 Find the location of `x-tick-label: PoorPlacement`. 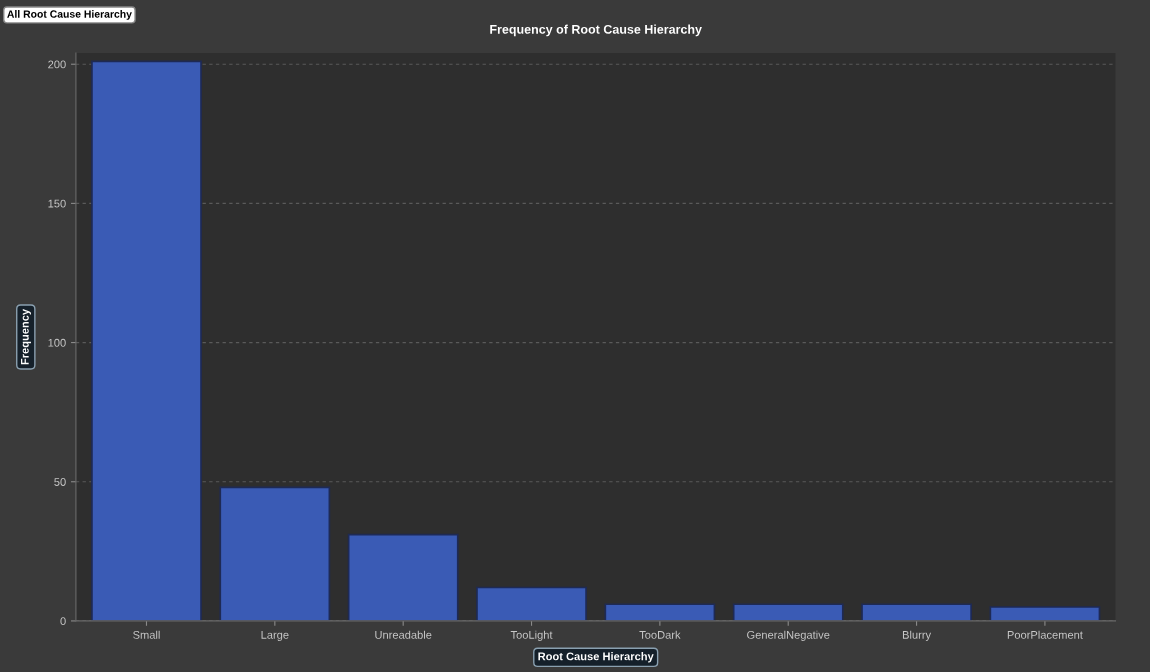

x-tick-label: PoorPlacement is located at coordinates (1045, 634).